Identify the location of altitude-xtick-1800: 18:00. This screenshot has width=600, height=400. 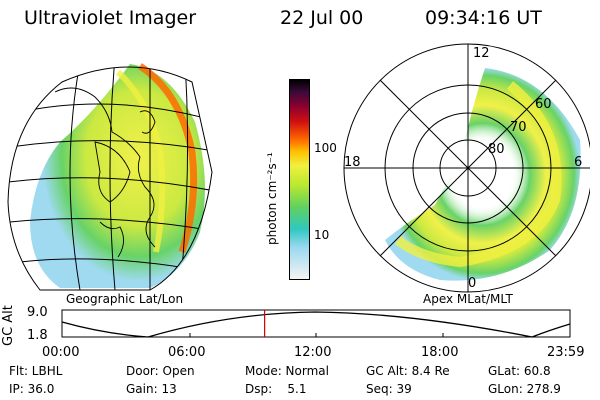
(440, 352).